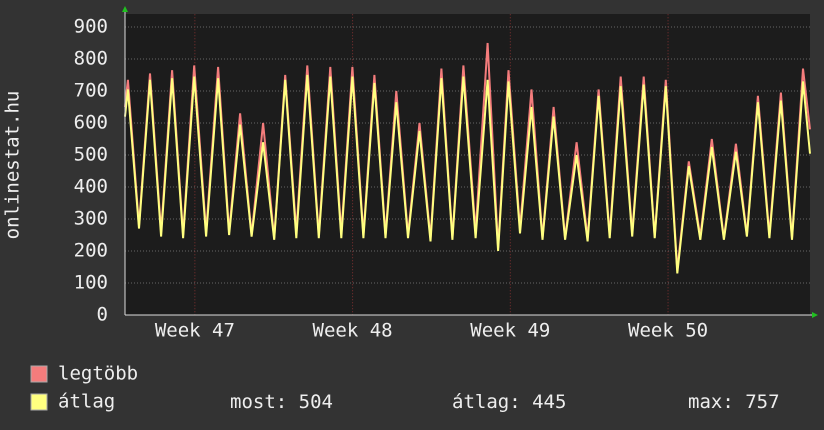  What do you see at coordinates (13, 165) in the screenshot?
I see `y-axis-label: onlinestat.hu` at bounding box center [13, 165].